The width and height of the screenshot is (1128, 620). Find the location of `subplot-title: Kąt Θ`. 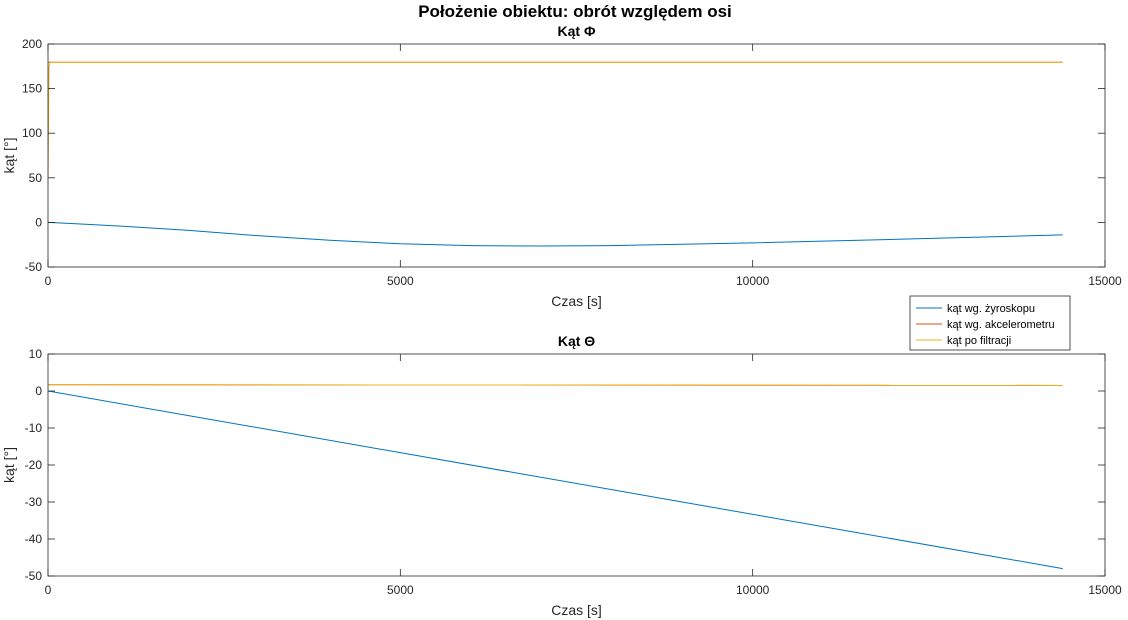

subplot-title: Kąt Θ is located at coordinates (576, 341).